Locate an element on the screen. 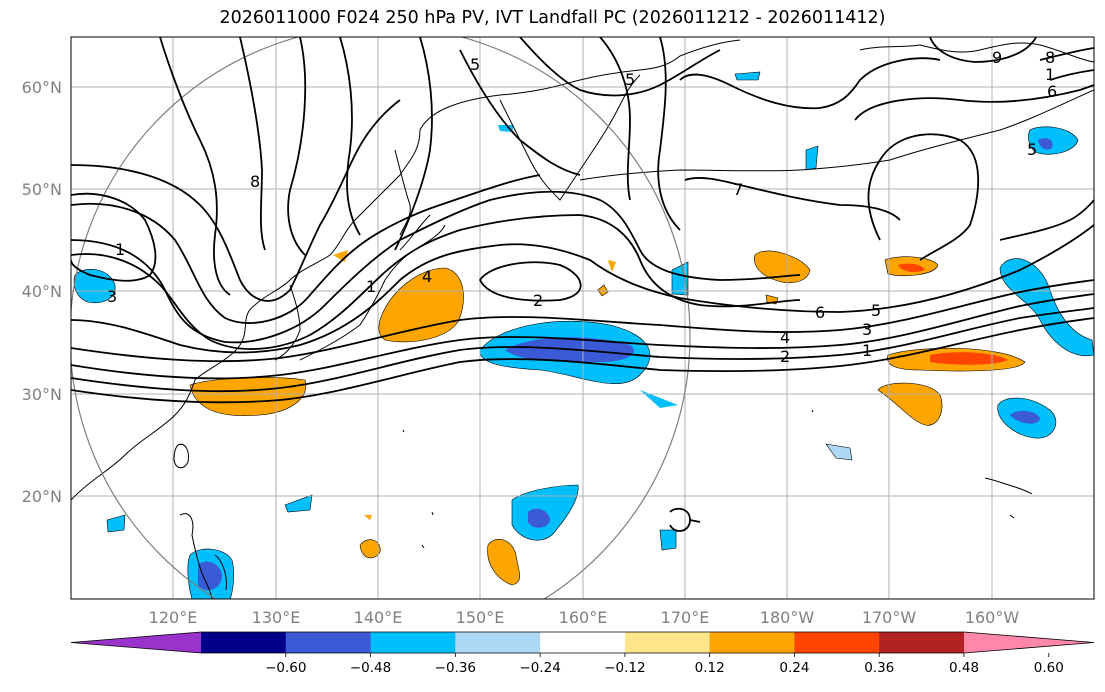 The width and height of the screenshot is (1105, 692). colorbar-extension-low is located at coordinates (136, 642).